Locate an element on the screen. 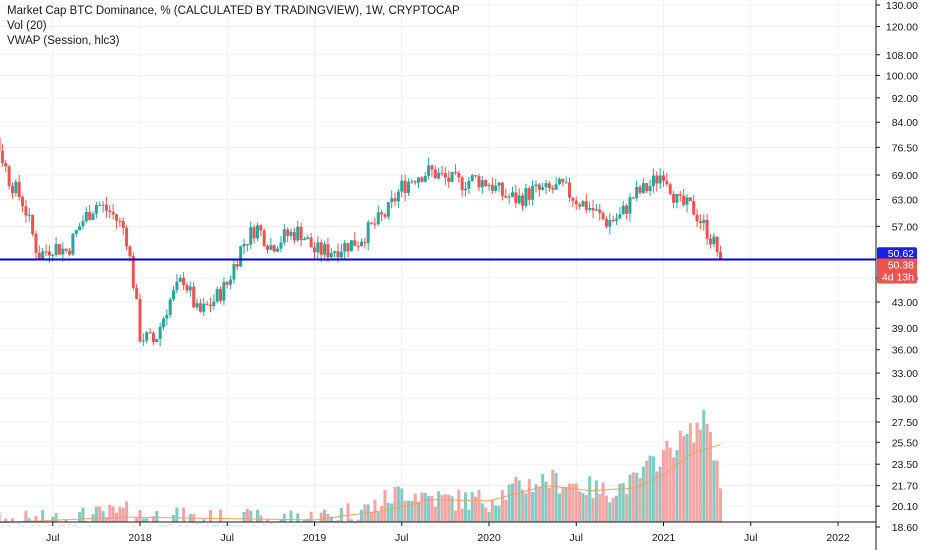  volume-ma-polyline is located at coordinates (360, 484).